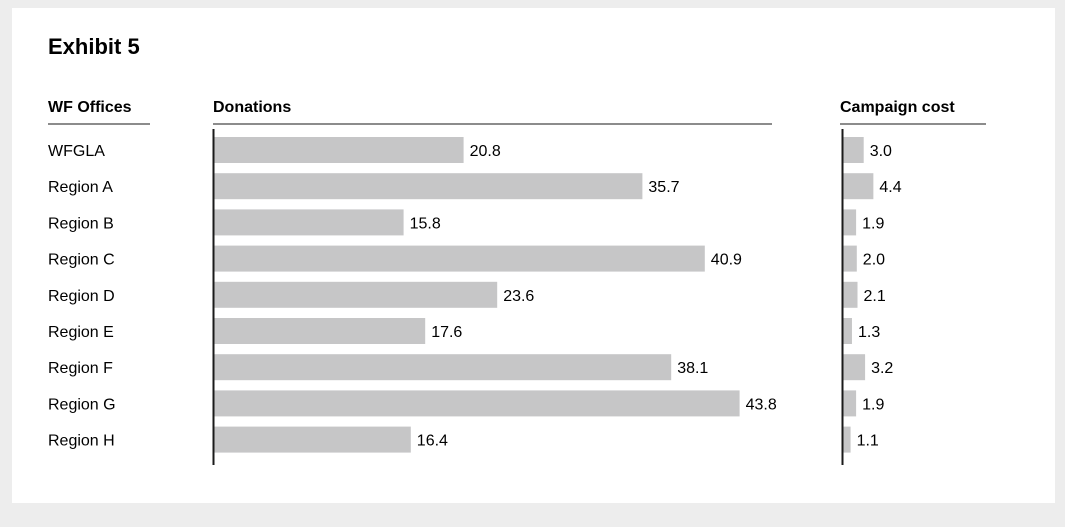 This screenshot has width=1065, height=527. I want to click on category-label: Region F, so click(80, 368).